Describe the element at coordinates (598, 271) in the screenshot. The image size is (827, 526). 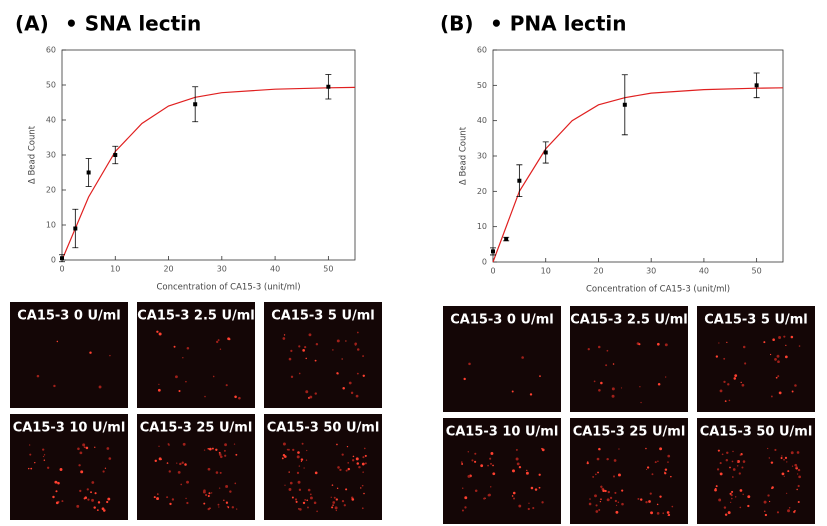
I see `x-tick-label: 20` at that location.